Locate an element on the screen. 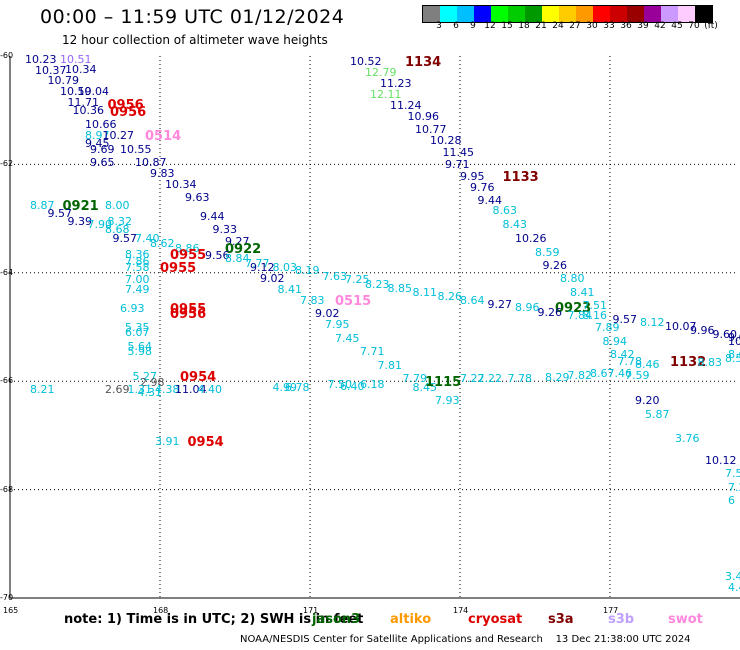  colorbar-label: 30 is located at coordinates (592, 26).